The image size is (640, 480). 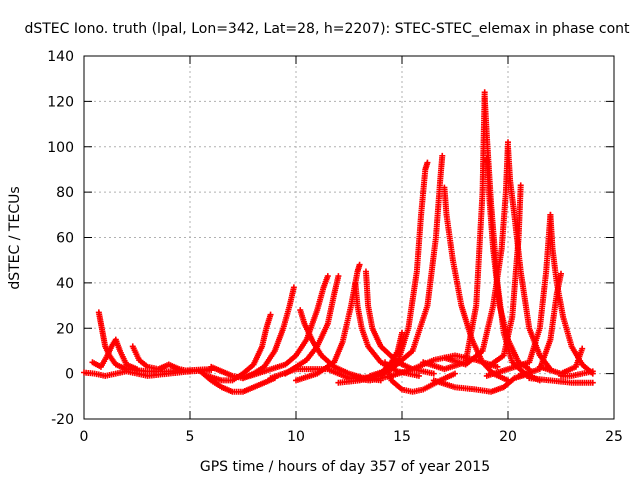 What do you see at coordinates (60, 102) in the screenshot?
I see `y-tick-label: 120` at bounding box center [60, 102].